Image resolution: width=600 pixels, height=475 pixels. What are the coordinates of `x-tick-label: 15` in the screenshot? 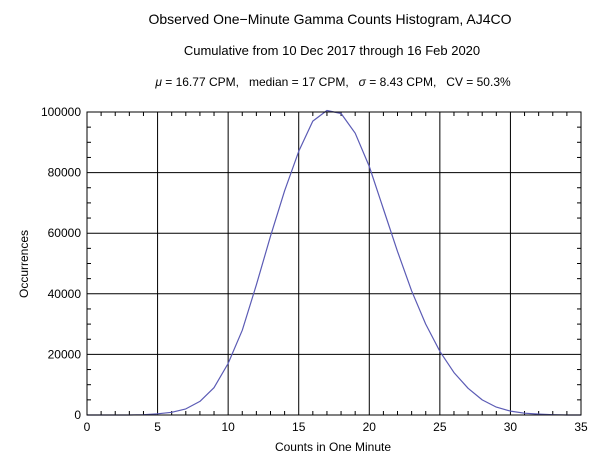 It's located at (299, 427).